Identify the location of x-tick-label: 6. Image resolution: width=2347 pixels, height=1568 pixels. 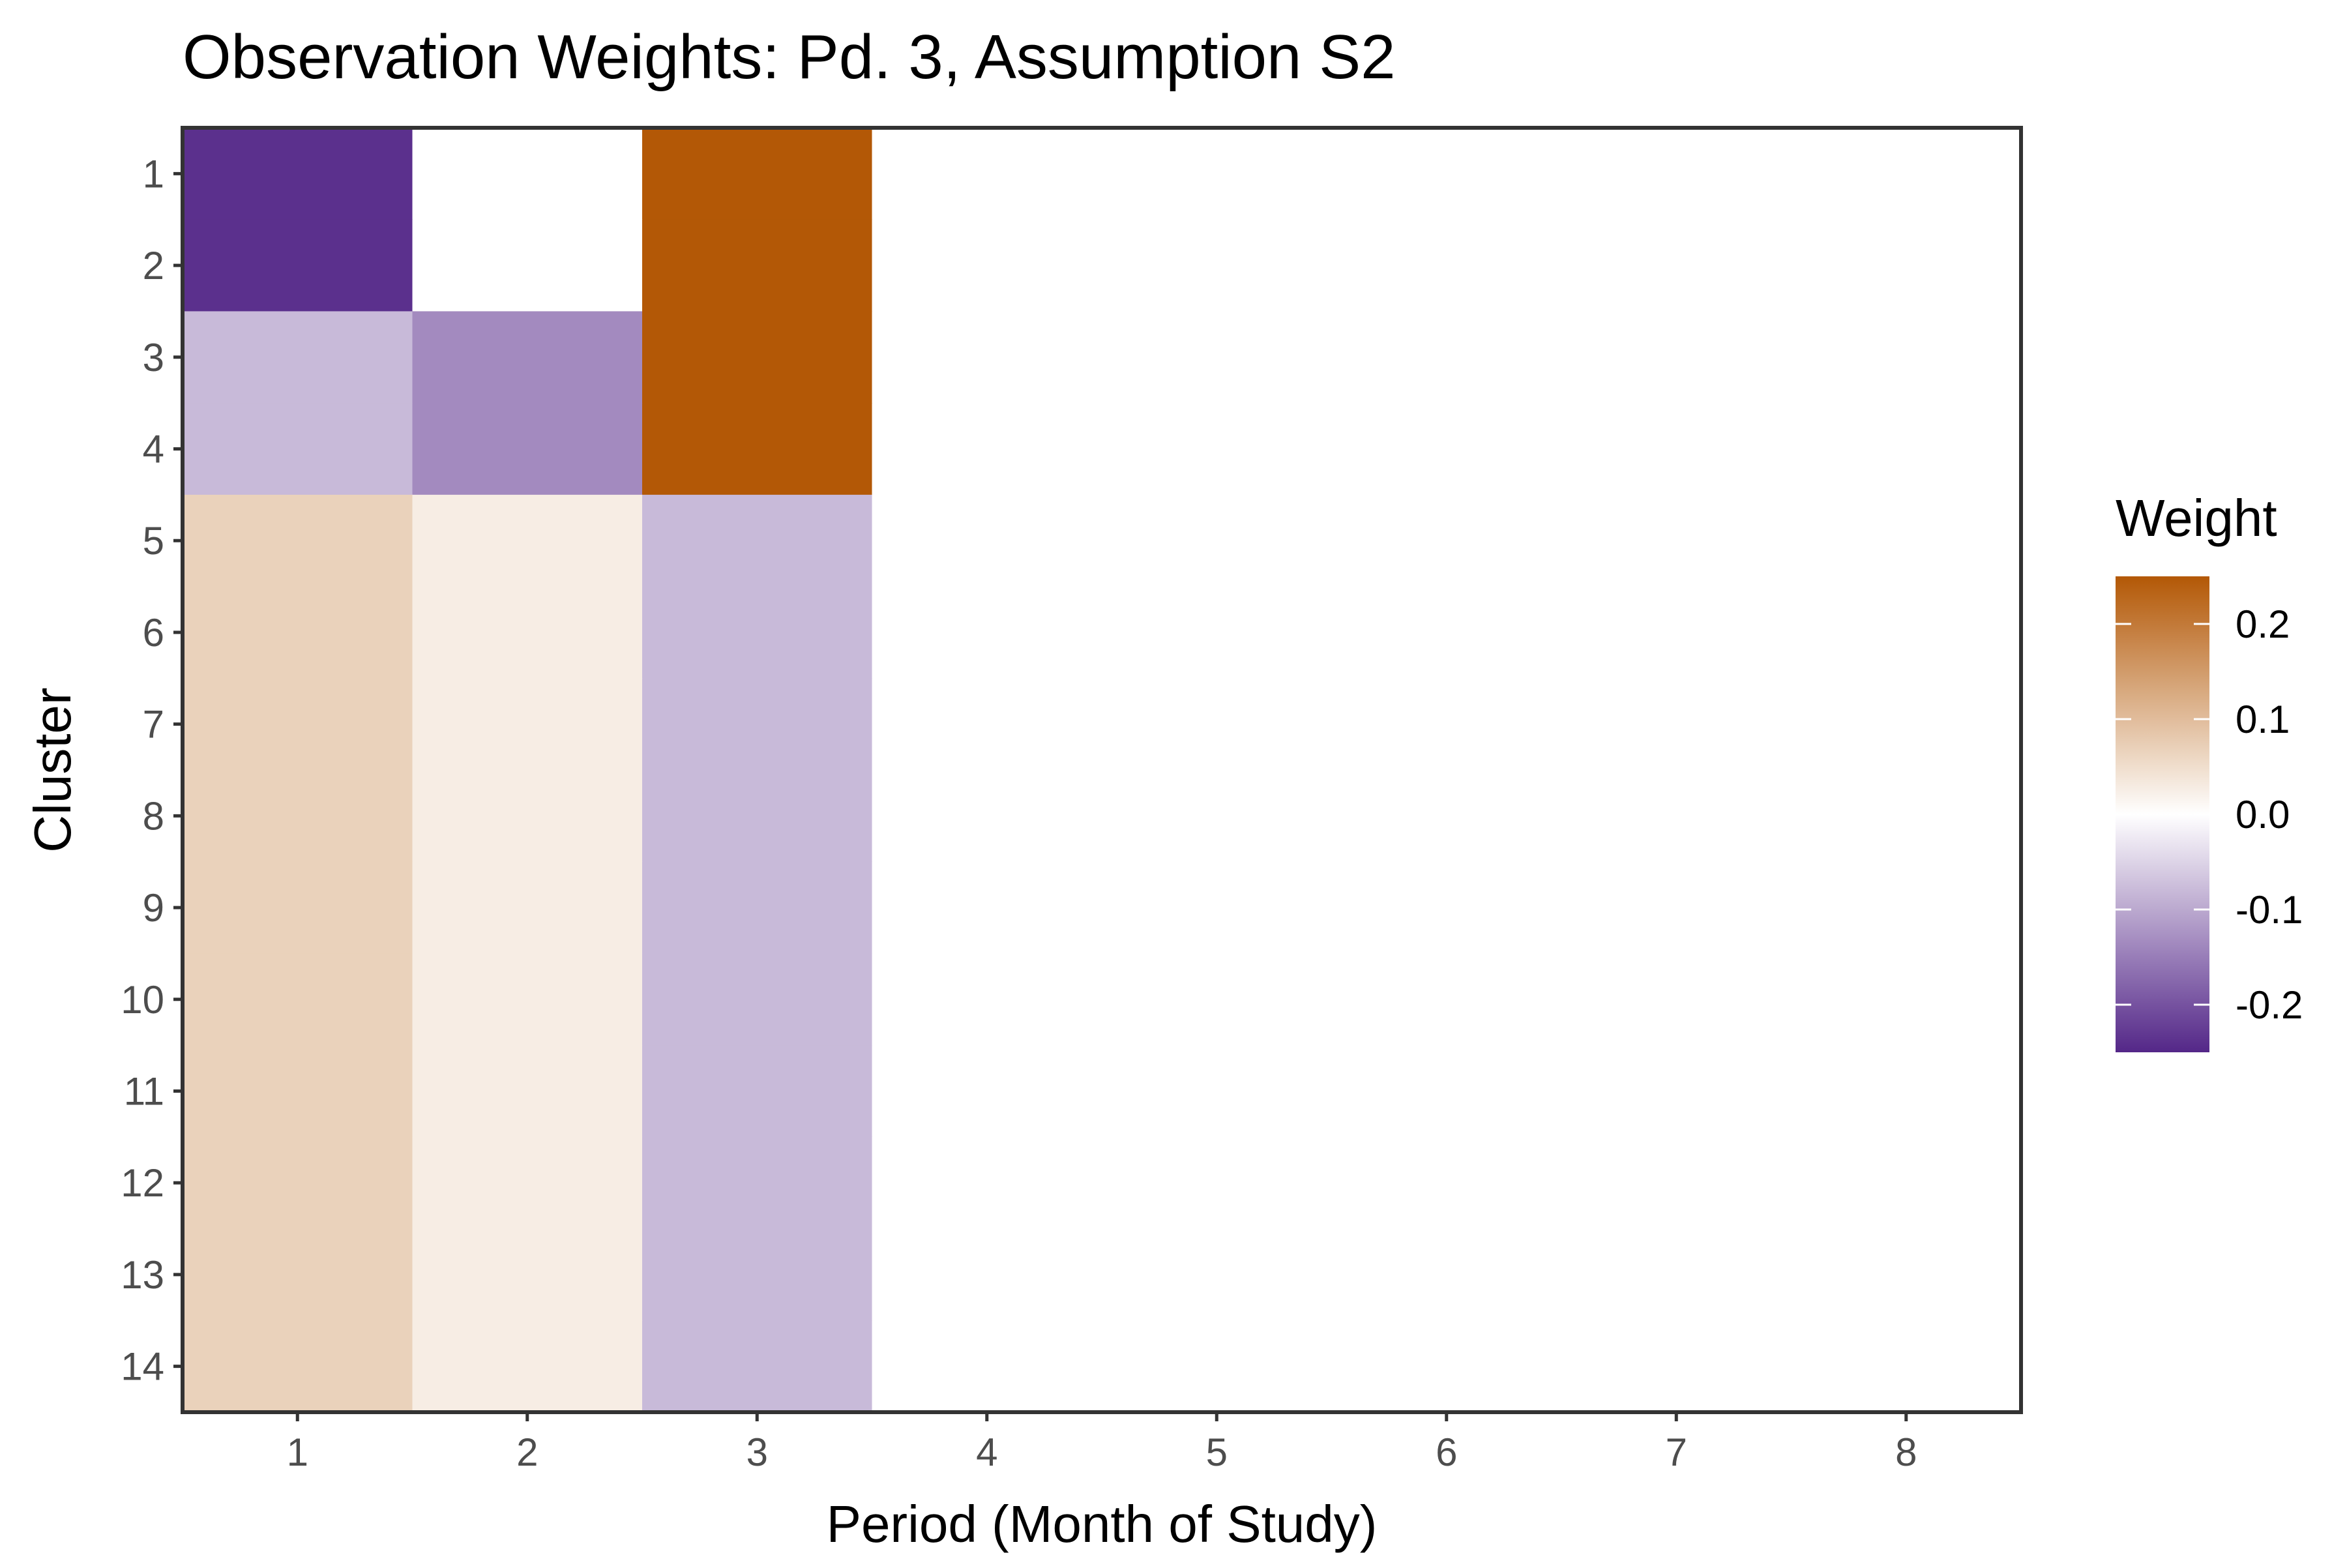
(1447, 1452).